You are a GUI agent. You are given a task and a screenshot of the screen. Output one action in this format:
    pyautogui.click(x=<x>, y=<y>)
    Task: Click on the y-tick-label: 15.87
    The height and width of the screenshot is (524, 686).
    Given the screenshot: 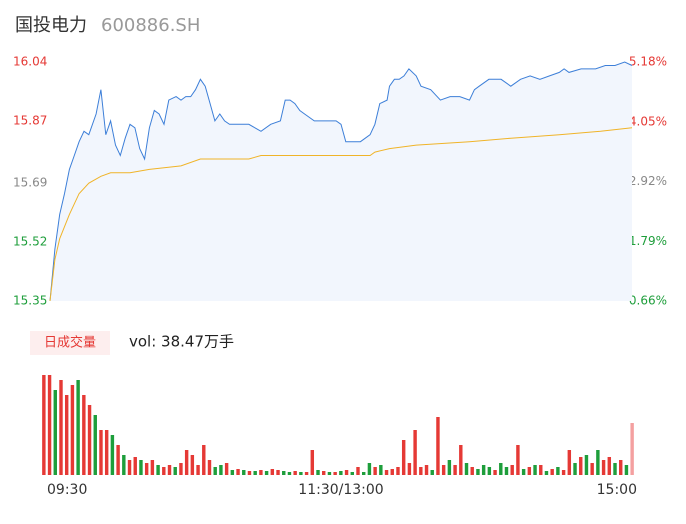 What is the action you would take?
    pyautogui.click(x=30, y=120)
    